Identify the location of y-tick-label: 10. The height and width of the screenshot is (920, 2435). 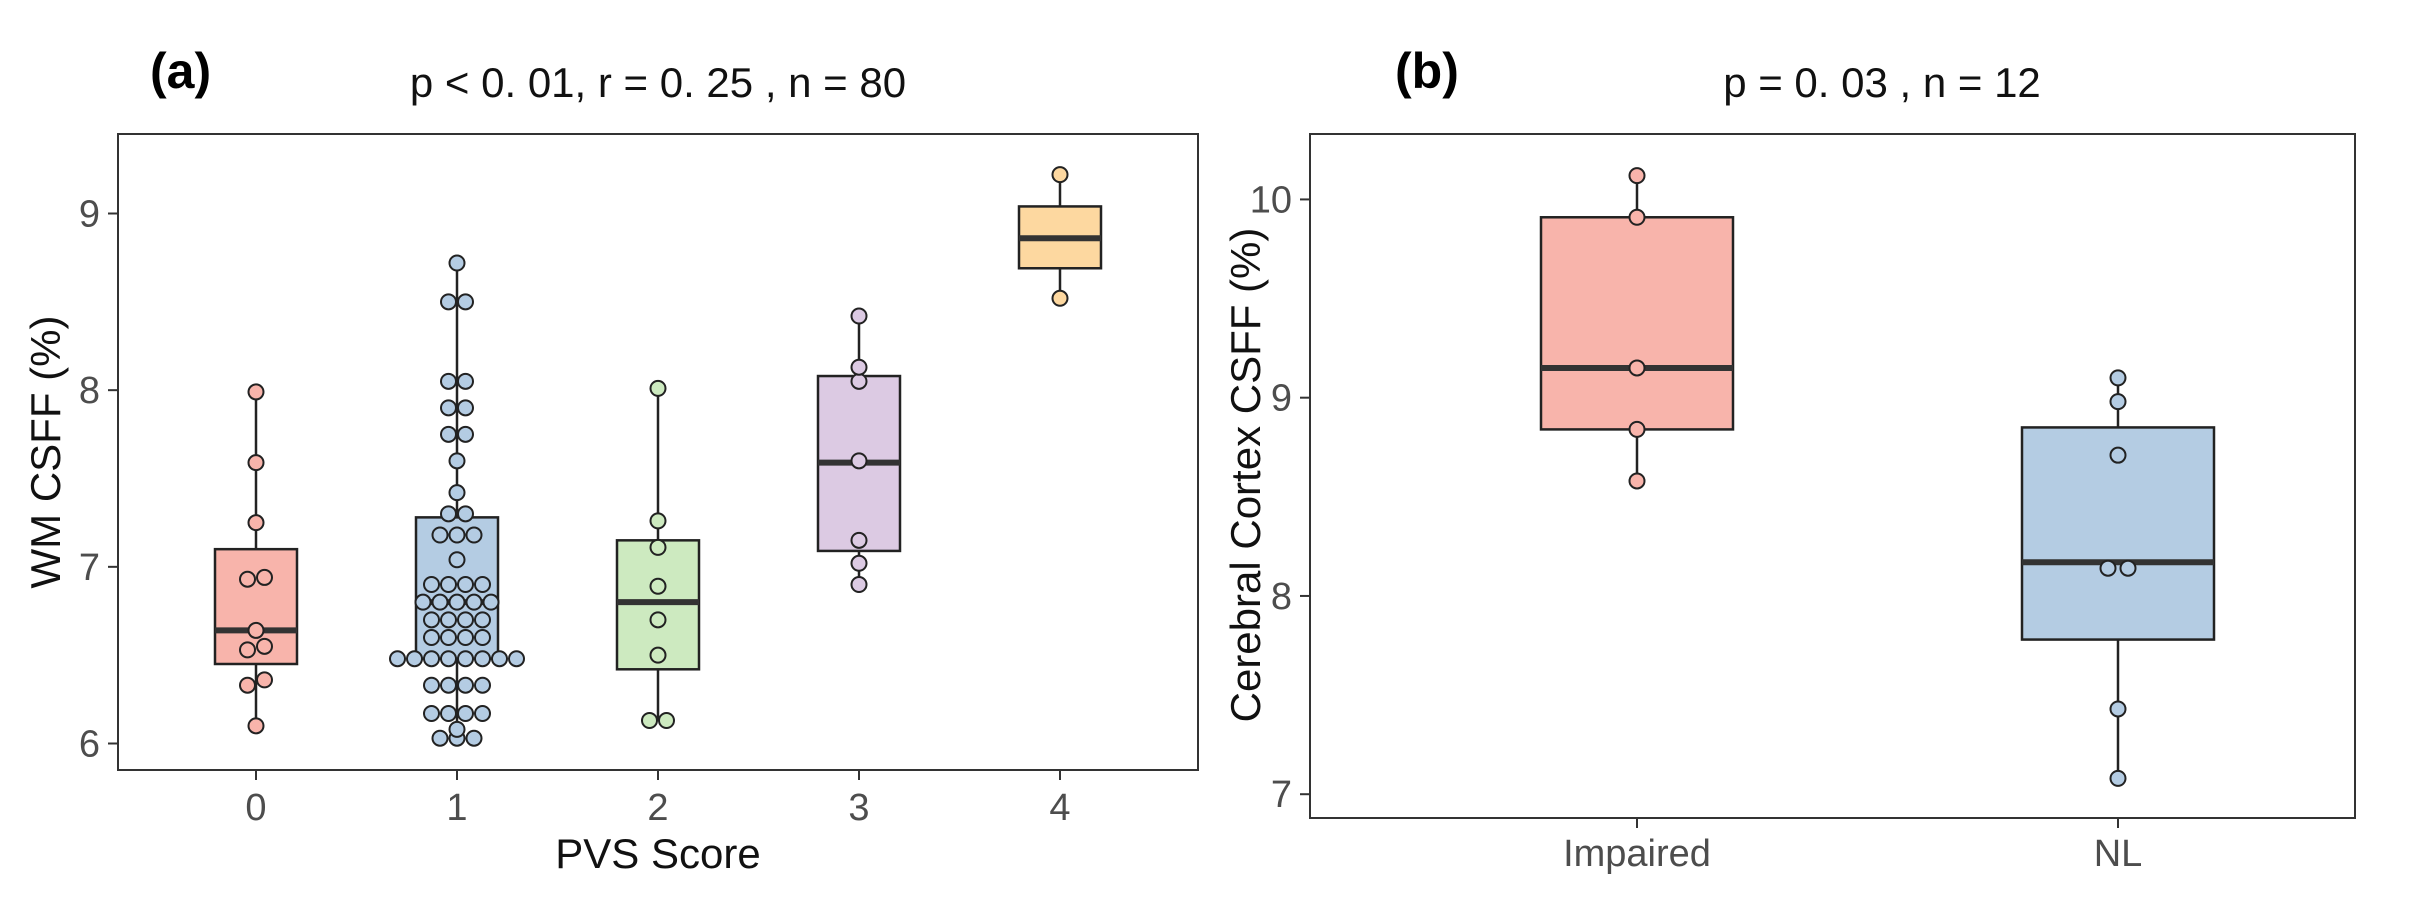
(1271, 200).